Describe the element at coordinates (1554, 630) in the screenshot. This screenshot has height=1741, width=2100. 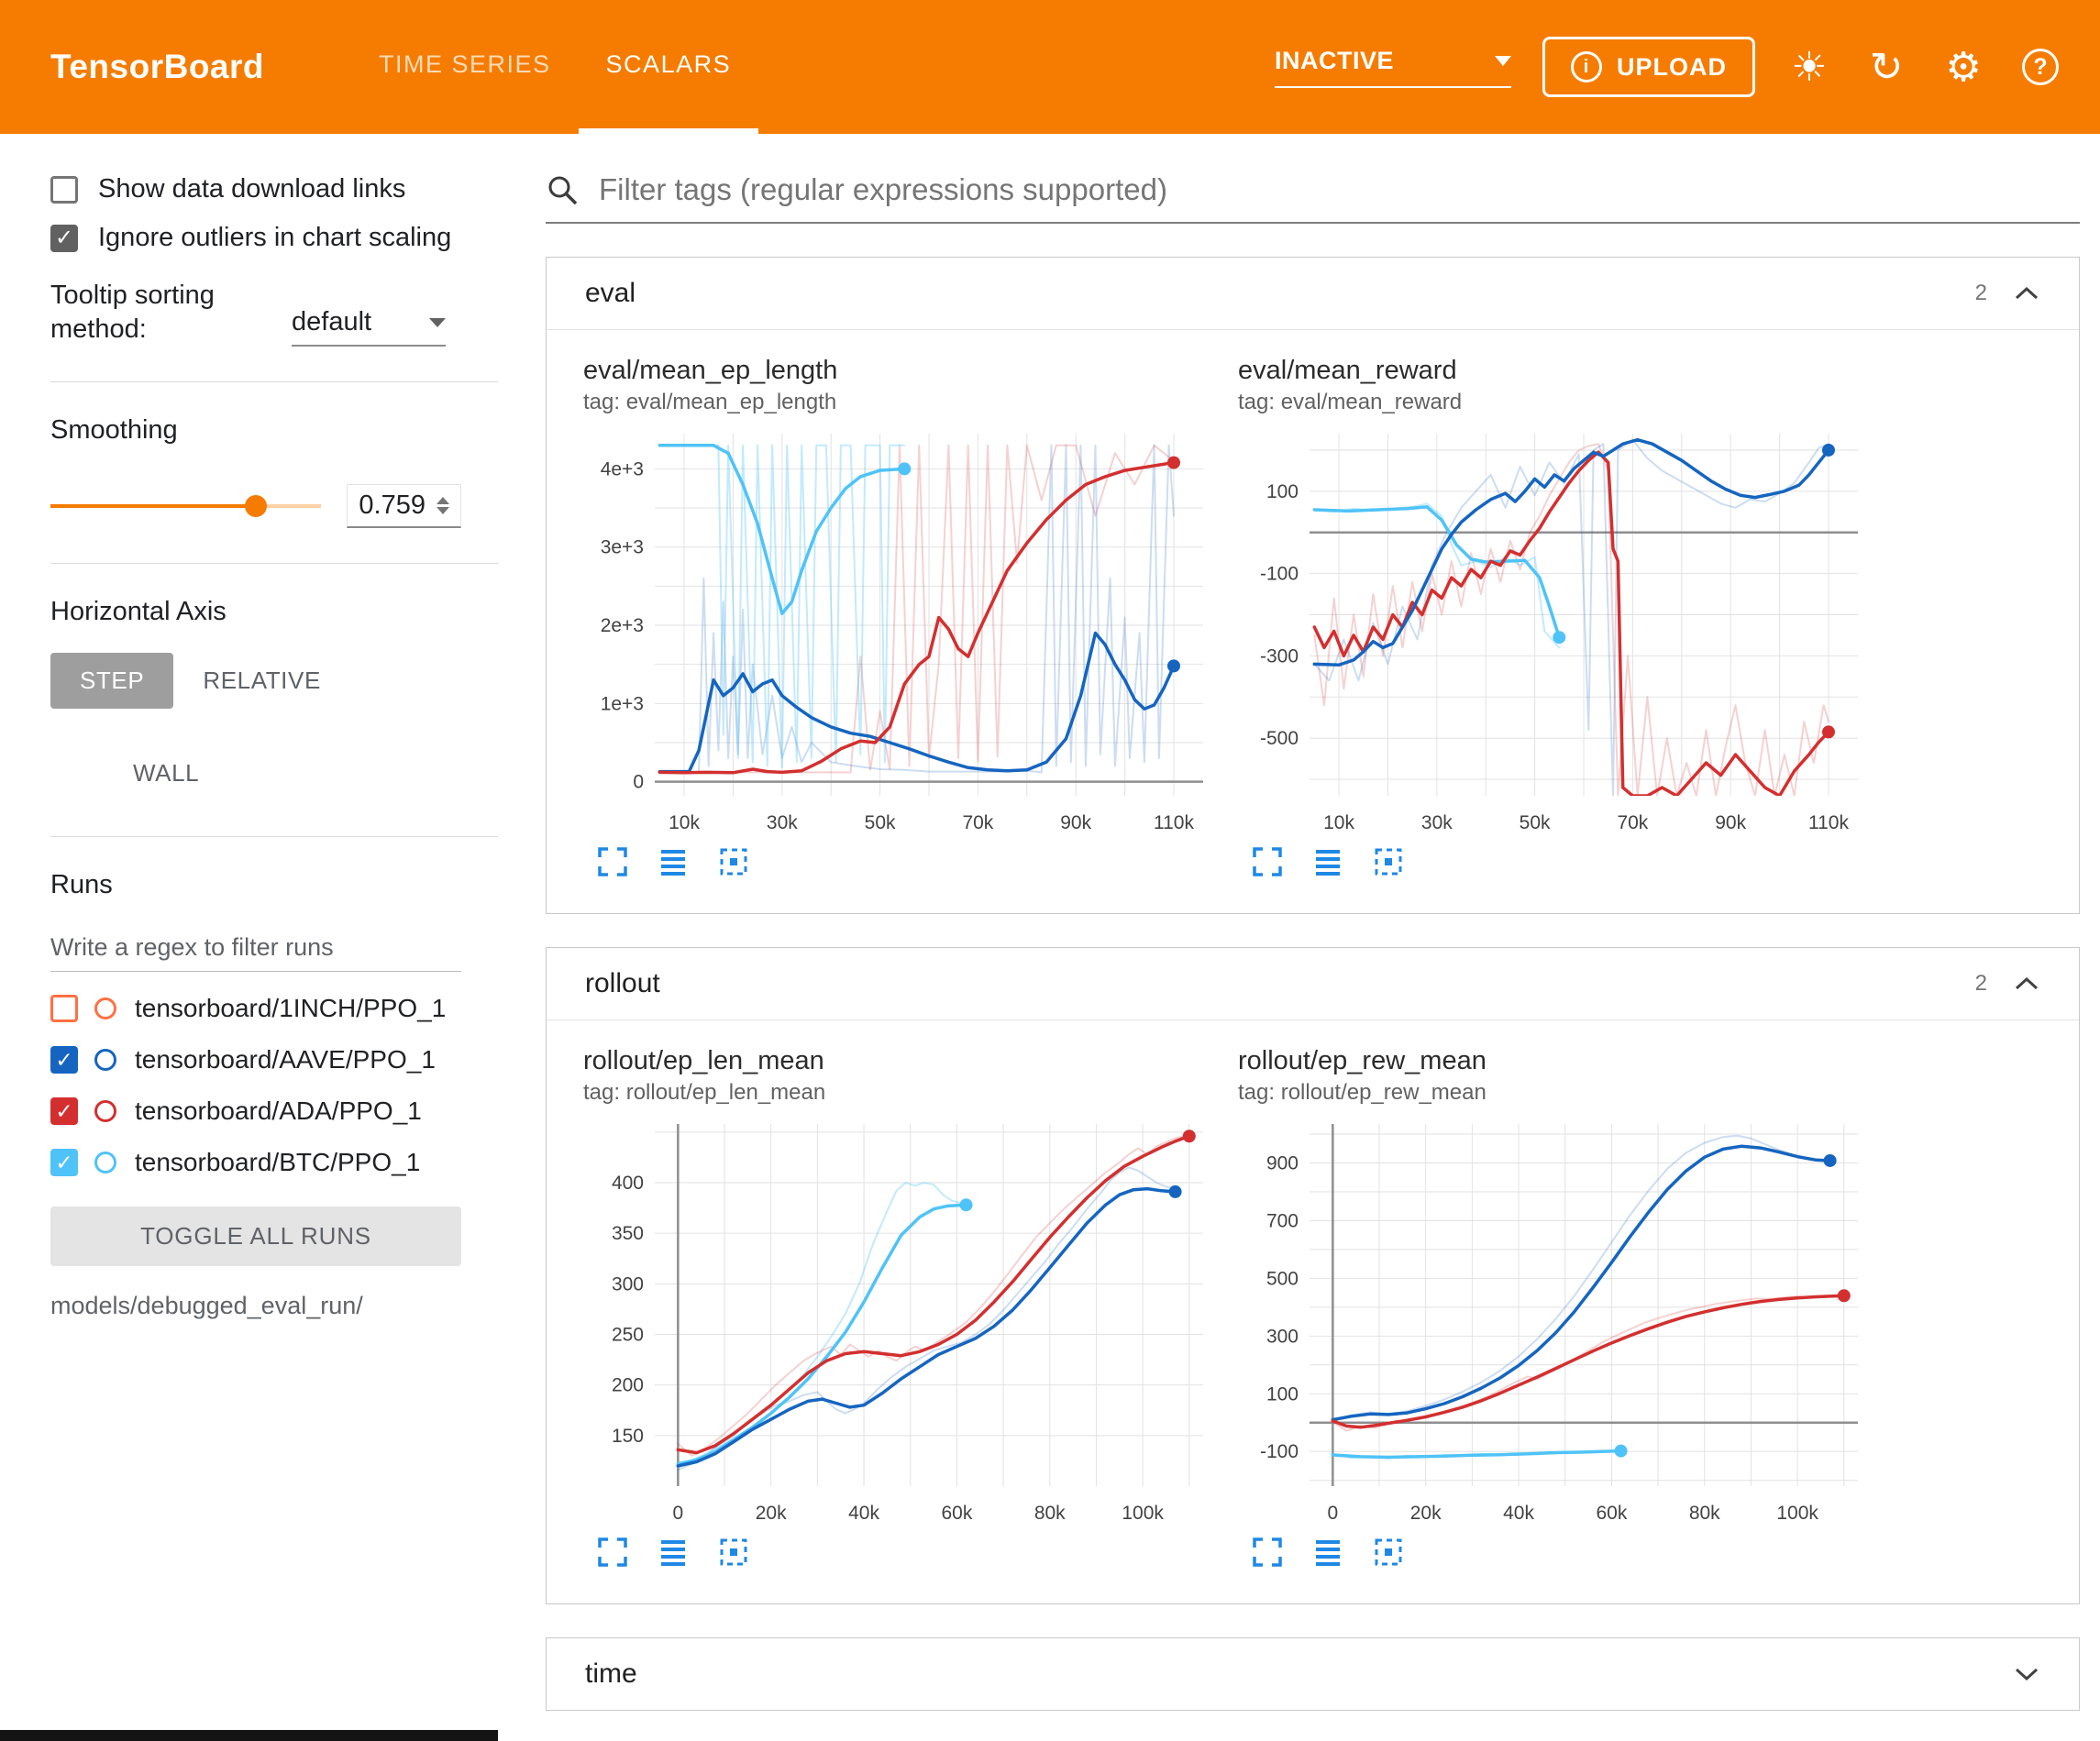
I see `line-chart: 10k 30k 50k 70k 90k 110k 100 -100 -300 -500` at that location.